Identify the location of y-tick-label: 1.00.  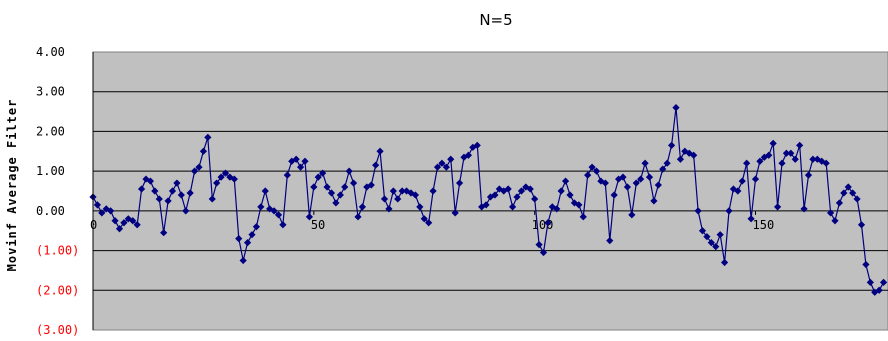
(50, 171).